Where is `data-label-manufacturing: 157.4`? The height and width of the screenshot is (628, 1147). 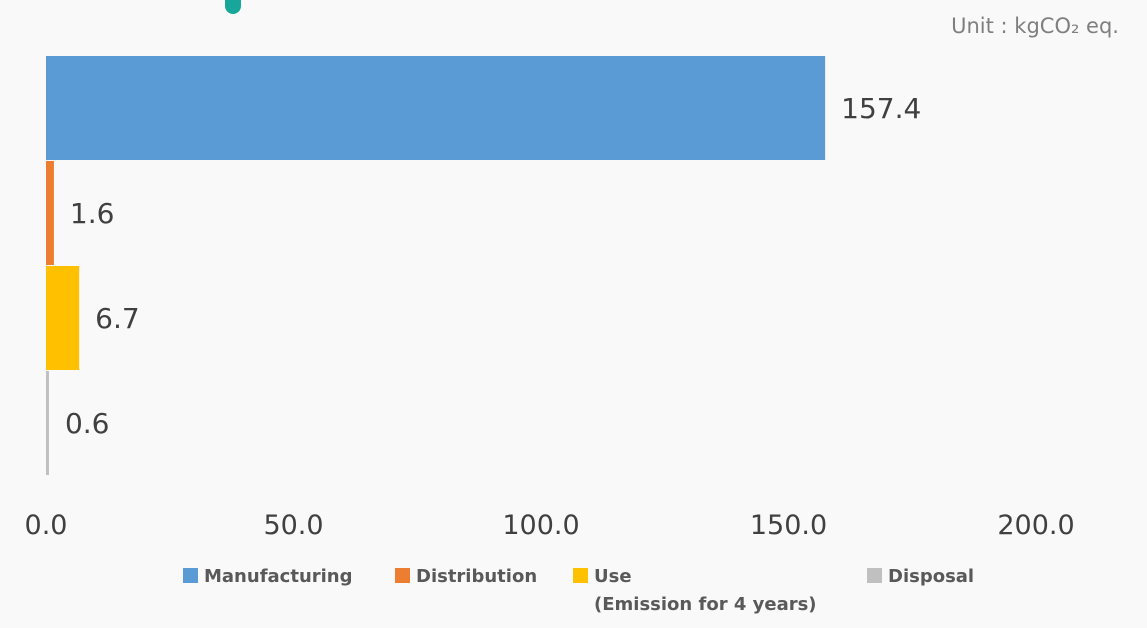
data-label-manufacturing: 157.4 is located at coordinates (881, 108).